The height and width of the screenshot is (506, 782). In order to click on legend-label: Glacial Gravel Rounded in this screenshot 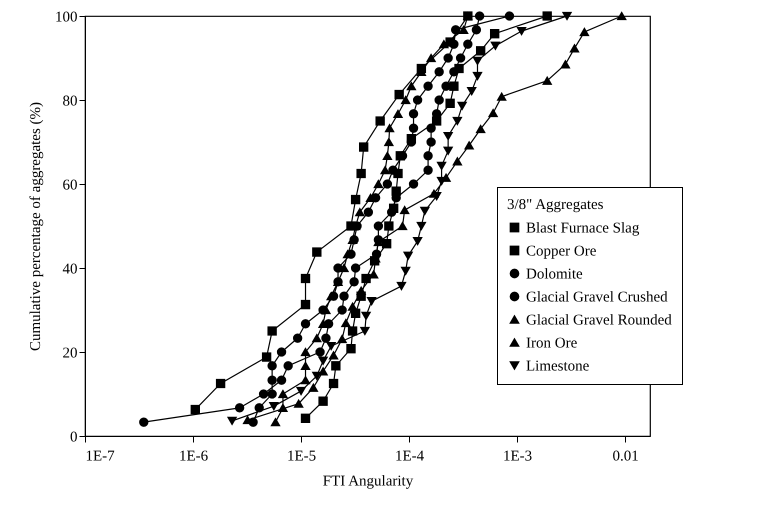, I will do `click(599, 320)`.